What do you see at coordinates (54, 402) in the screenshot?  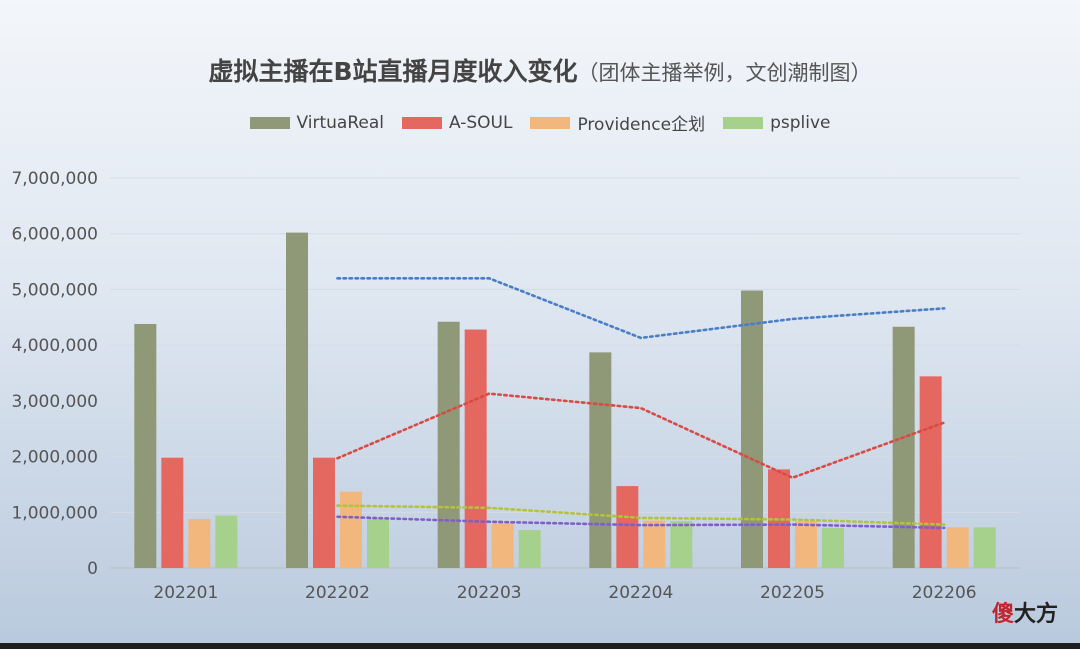 I see `y-tick-label: 3,000,000` at bounding box center [54, 402].